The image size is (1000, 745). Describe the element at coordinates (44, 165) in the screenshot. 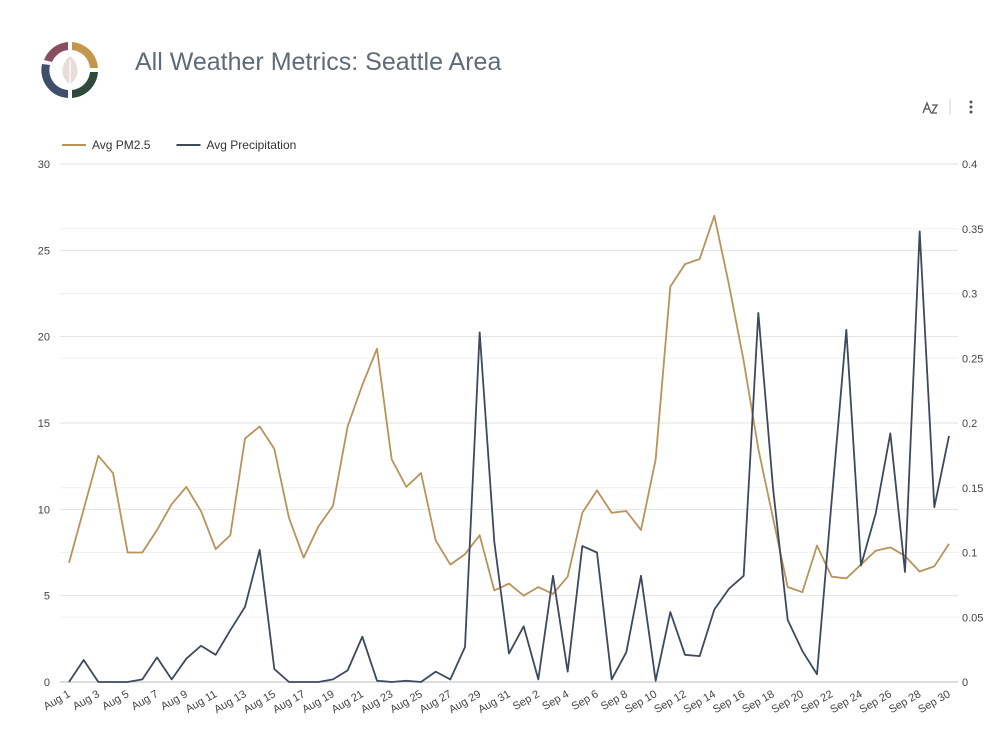

I see `y-tick-label: 30` at that location.